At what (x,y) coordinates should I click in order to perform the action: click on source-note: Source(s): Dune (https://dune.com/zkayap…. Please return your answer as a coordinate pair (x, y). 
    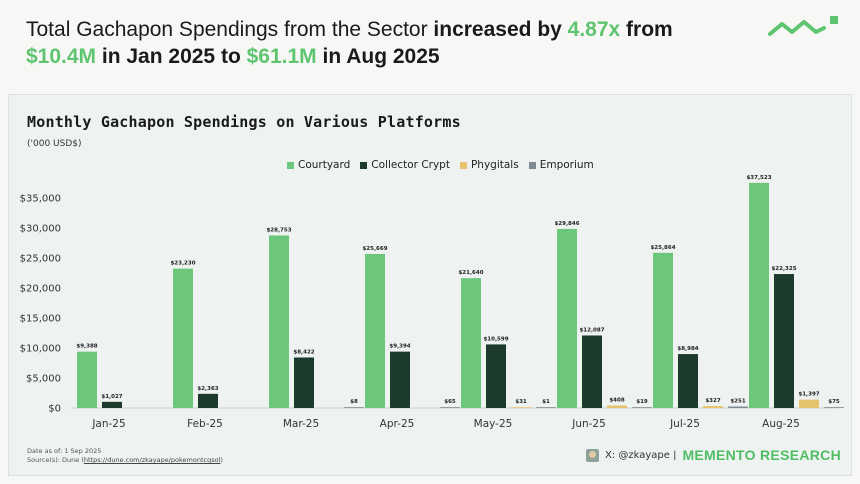
    Looking at the image, I should click on (125, 460).